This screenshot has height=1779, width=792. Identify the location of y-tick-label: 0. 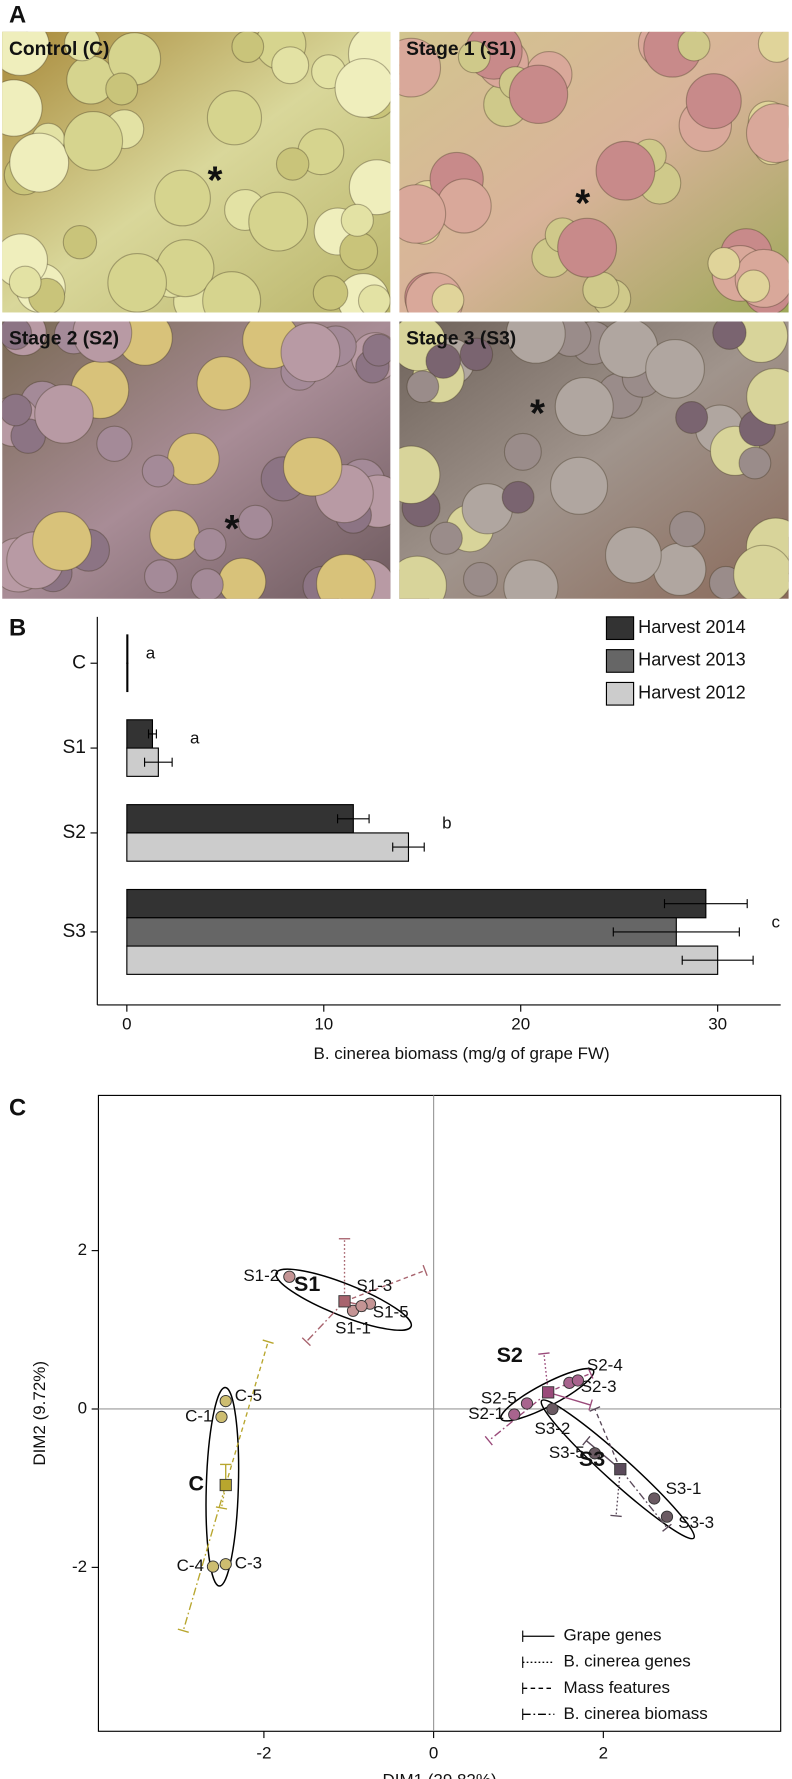
(82, 1407).